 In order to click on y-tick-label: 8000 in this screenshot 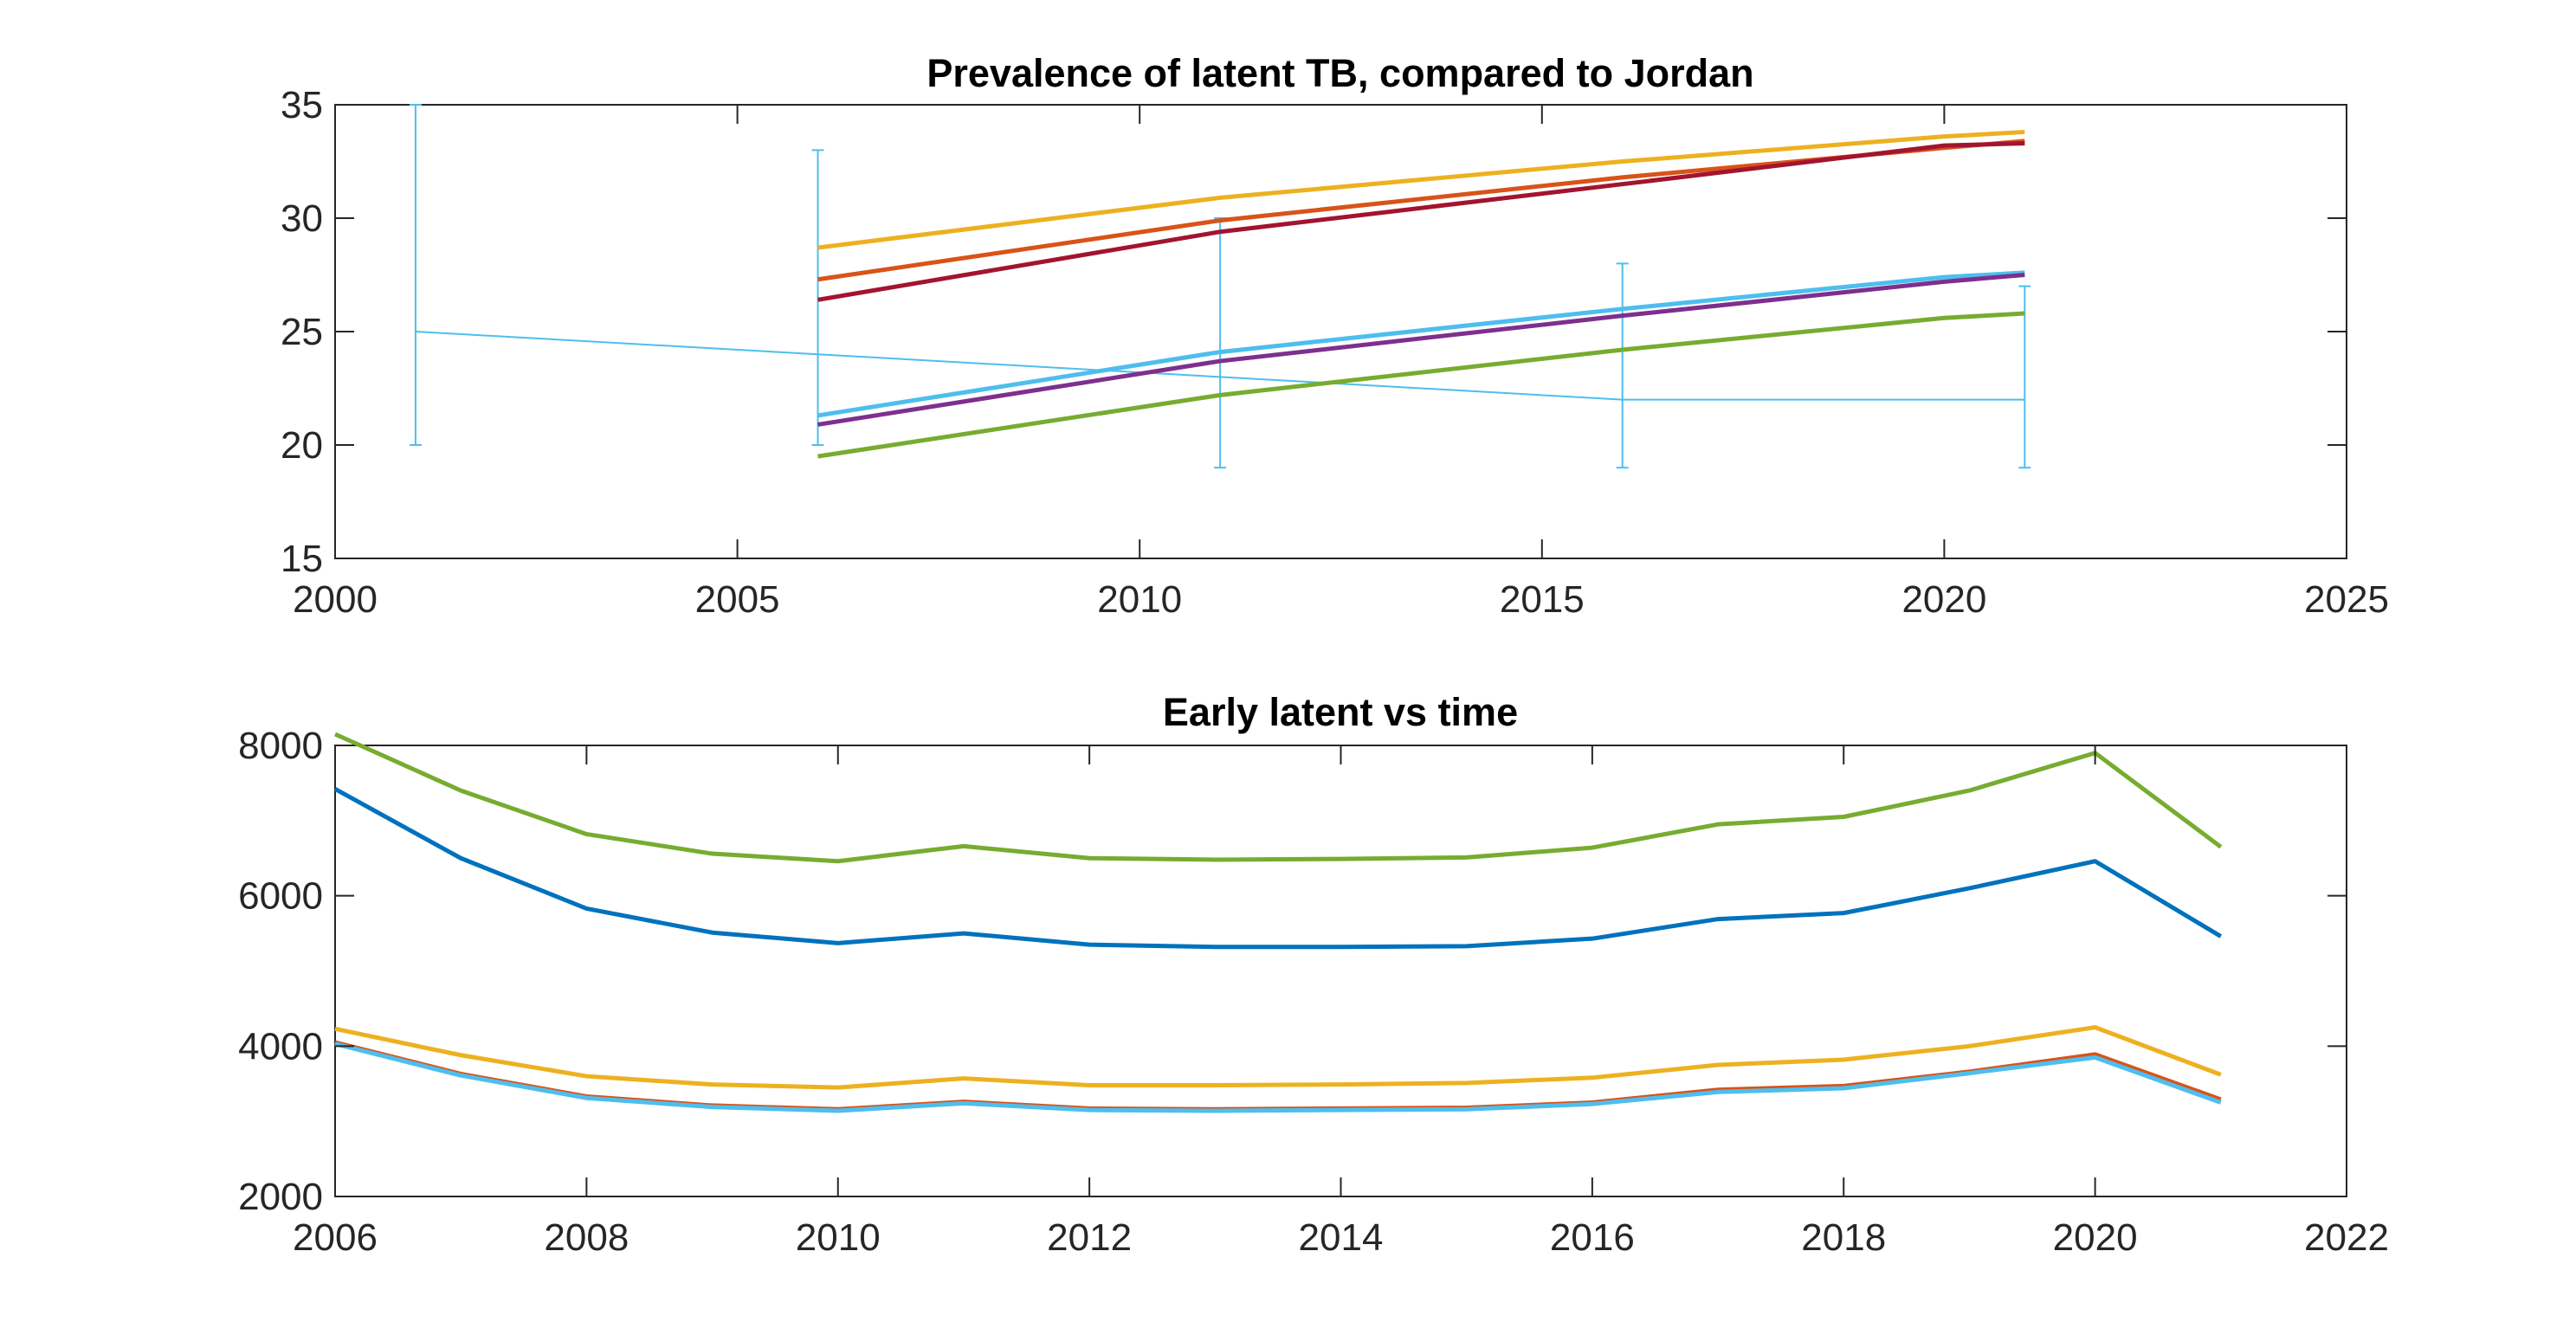, I will do `click(280, 746)`.